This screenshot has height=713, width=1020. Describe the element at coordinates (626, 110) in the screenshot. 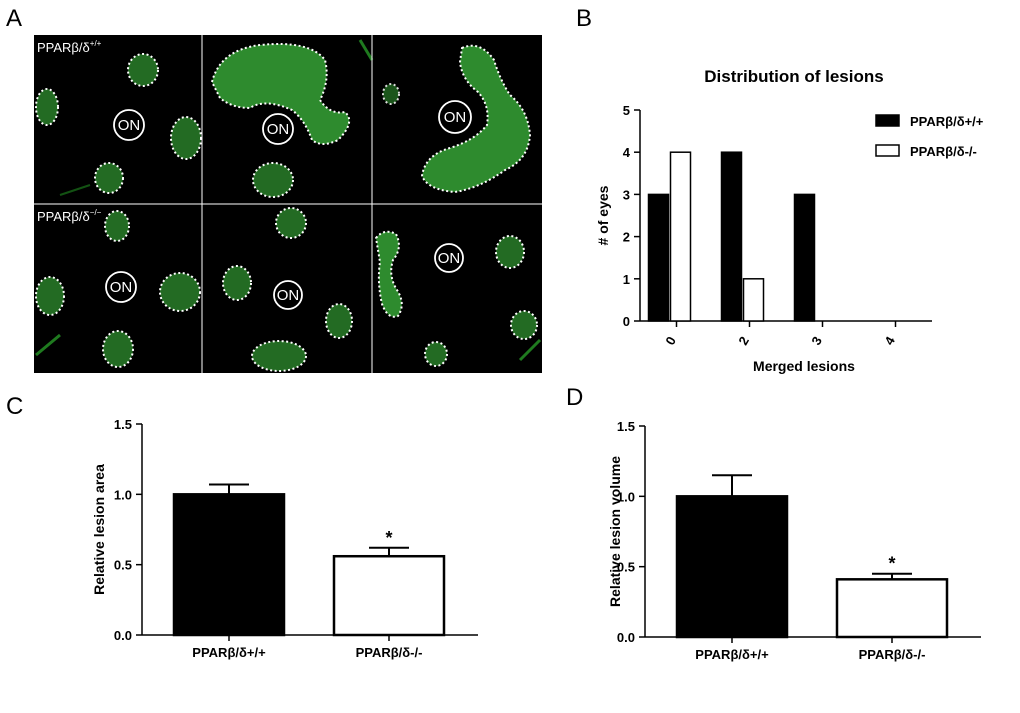

I see `y-tick-label: 5` at that location.